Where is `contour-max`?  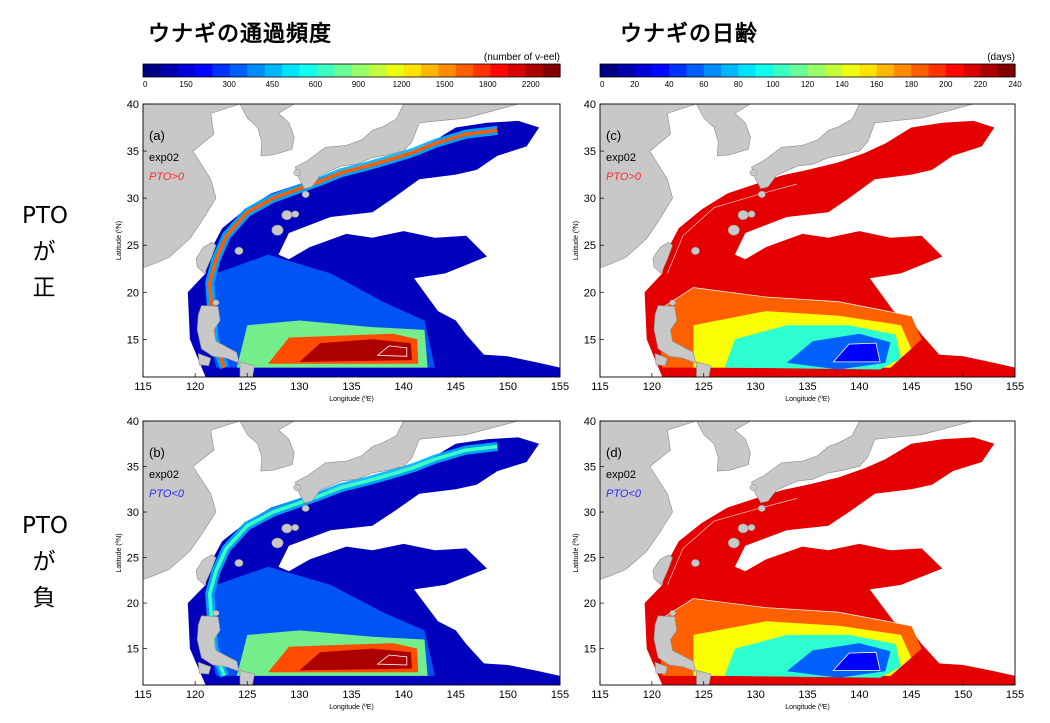 contour-max is located at coordinates (392, 351).